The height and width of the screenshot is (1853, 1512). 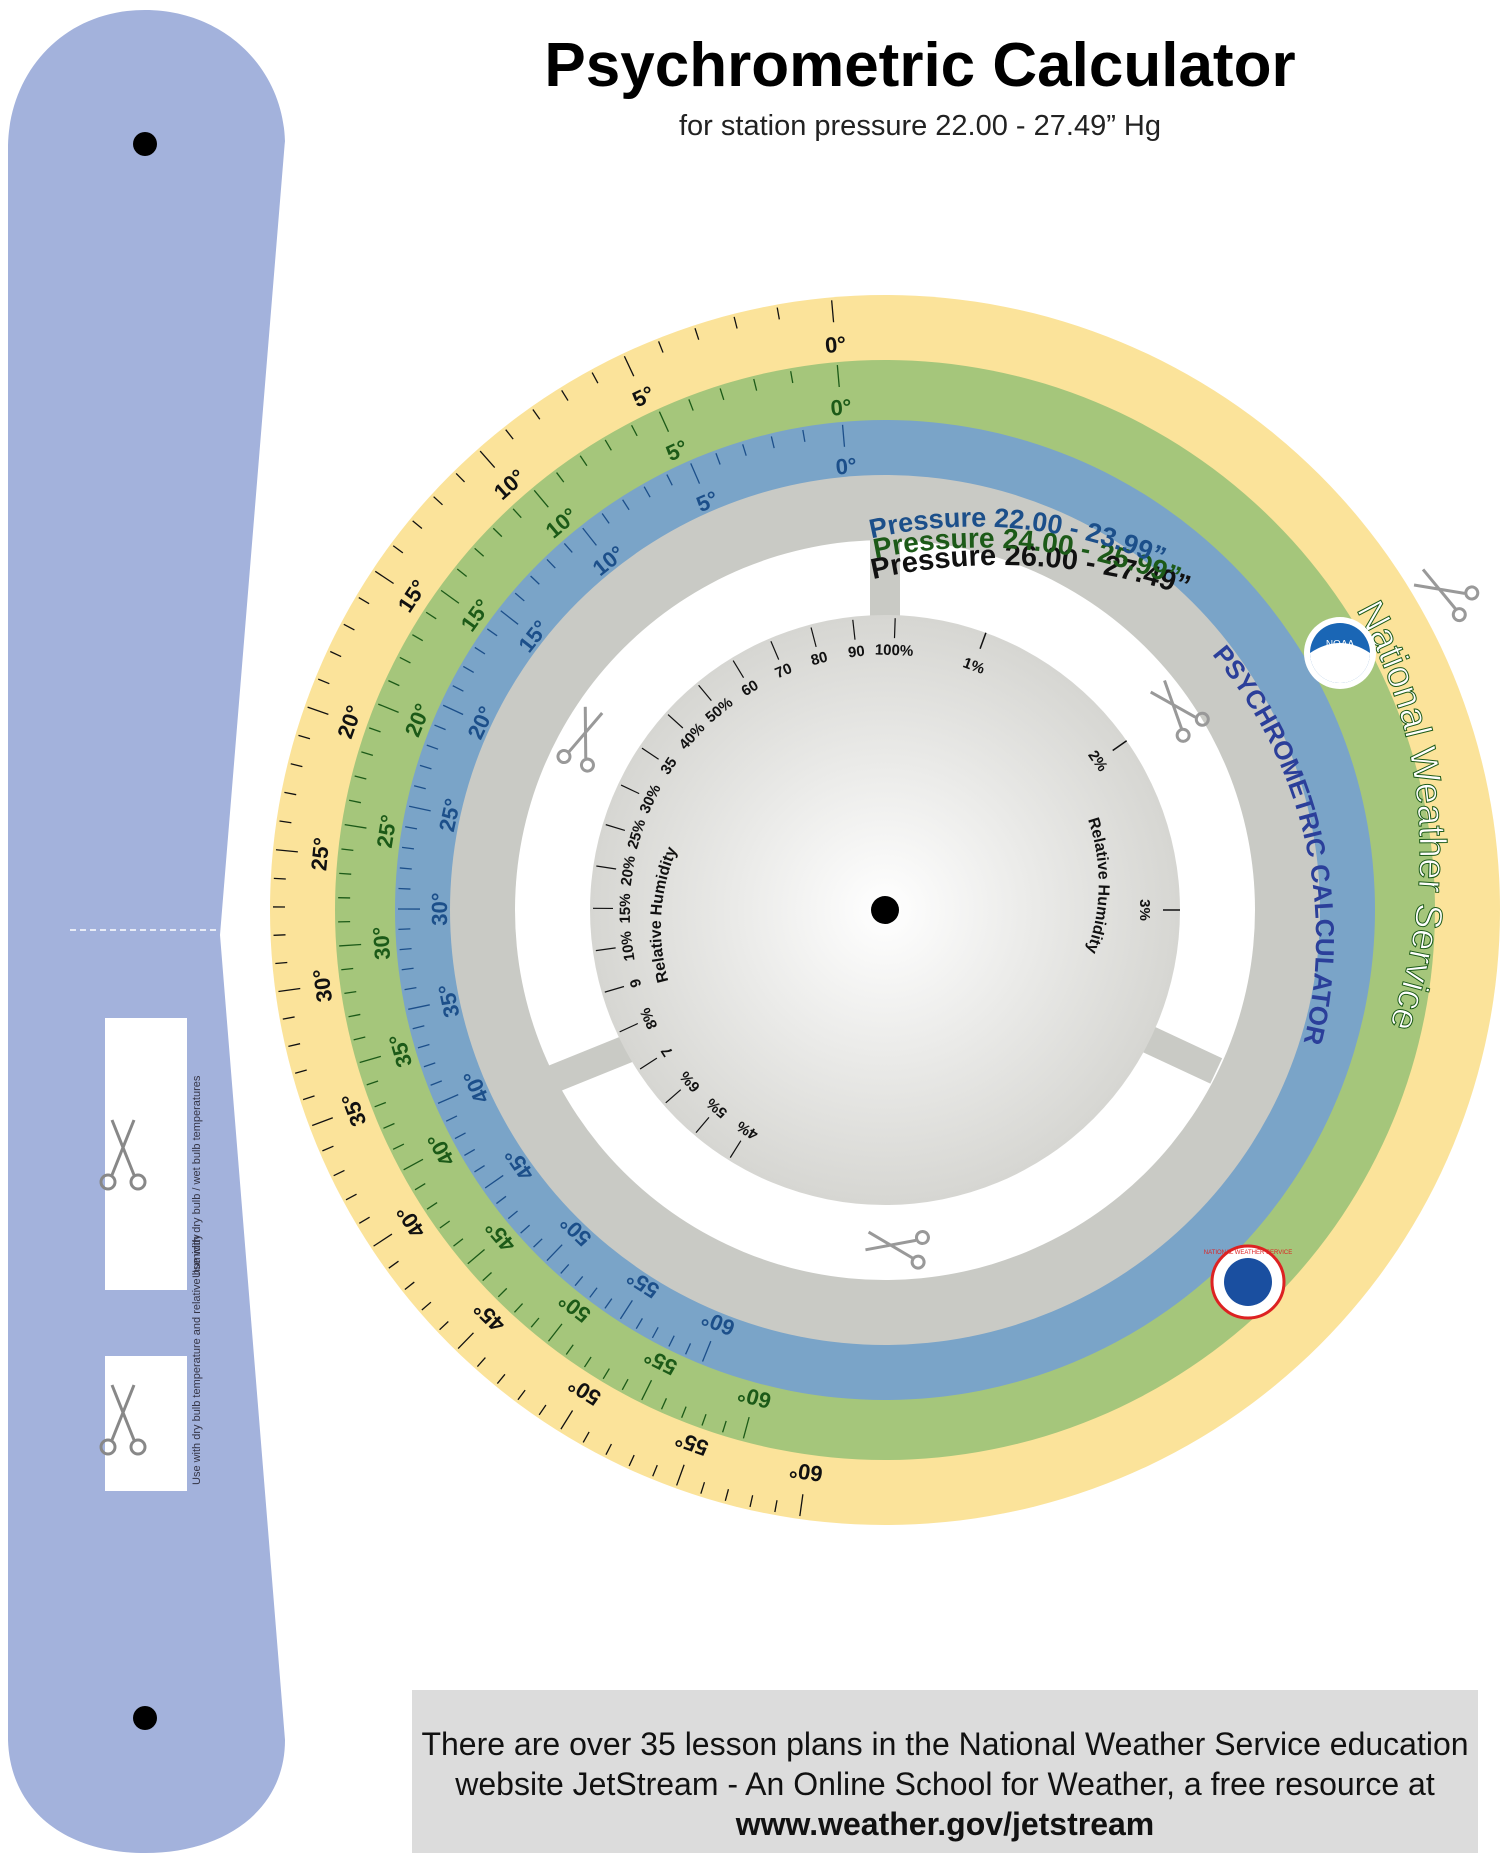 What do you see at coordinates (819, 659) in the screenshot?
I see `rh-scale-label: 80` at bounding box center [819, 659].